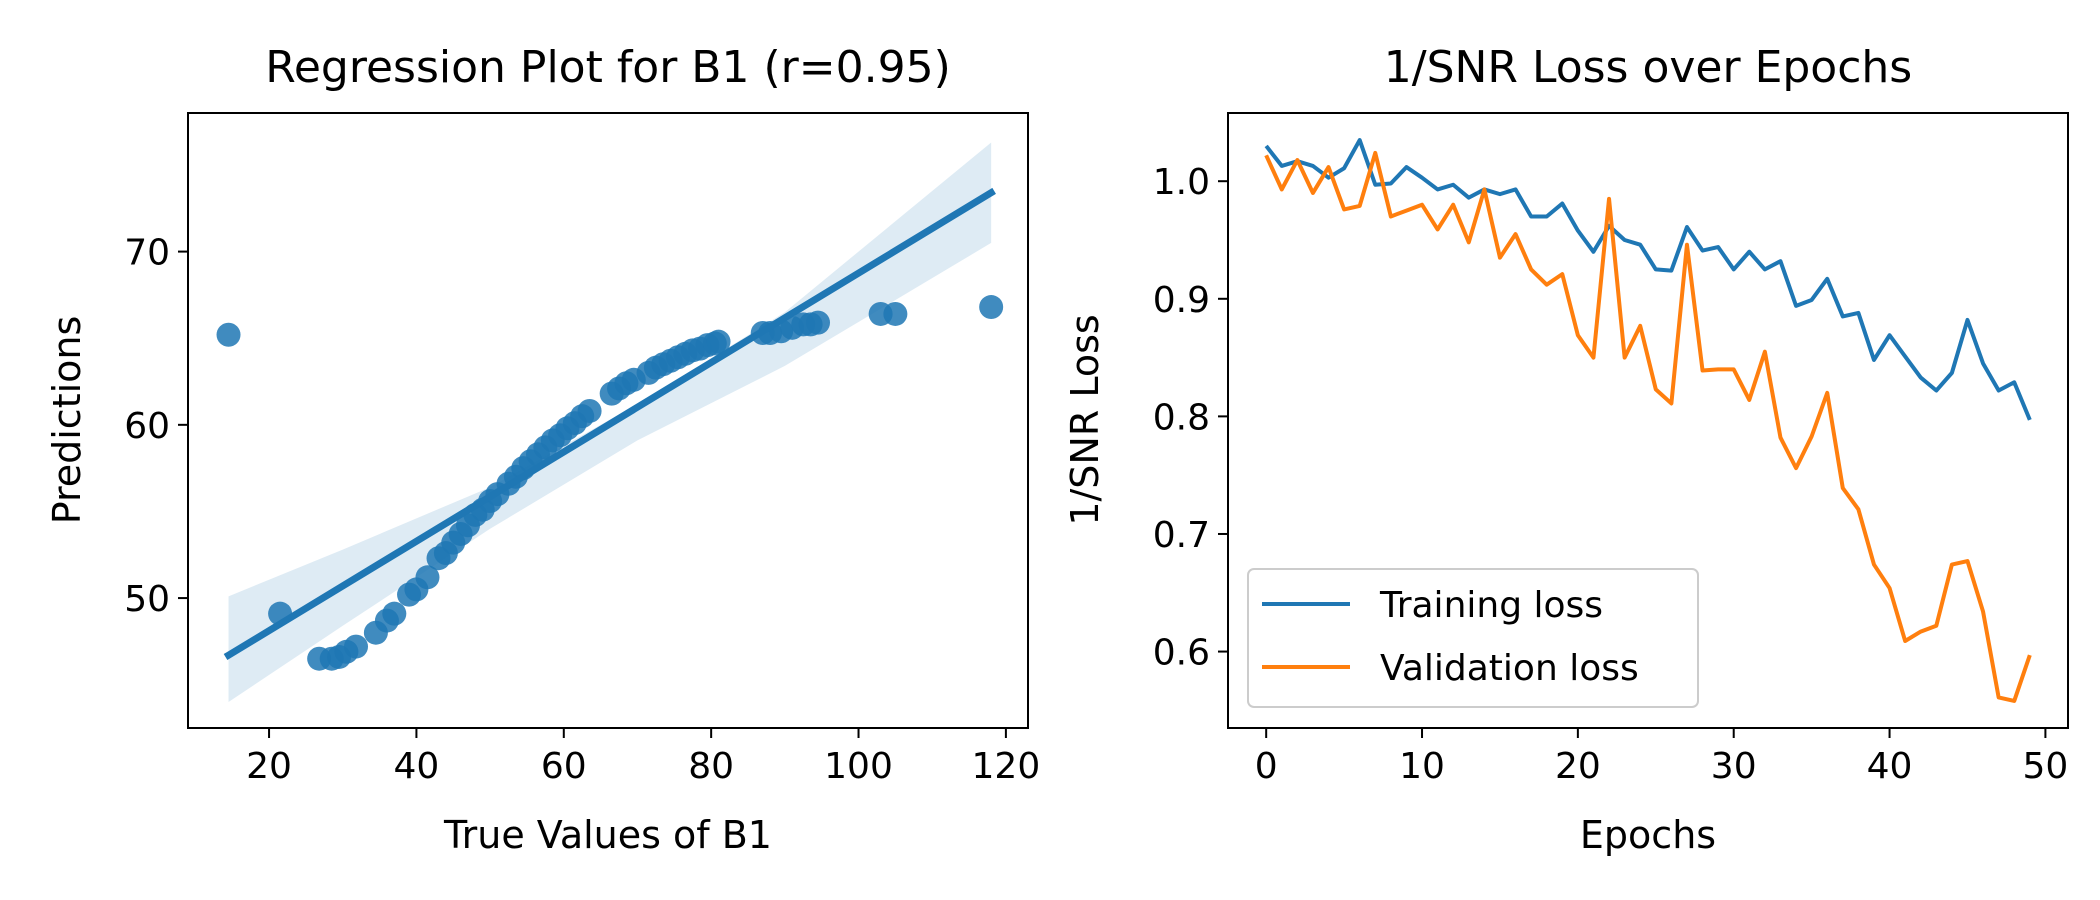  I want to click on legend-label-validation: Validation loss, so click(1509, 668).